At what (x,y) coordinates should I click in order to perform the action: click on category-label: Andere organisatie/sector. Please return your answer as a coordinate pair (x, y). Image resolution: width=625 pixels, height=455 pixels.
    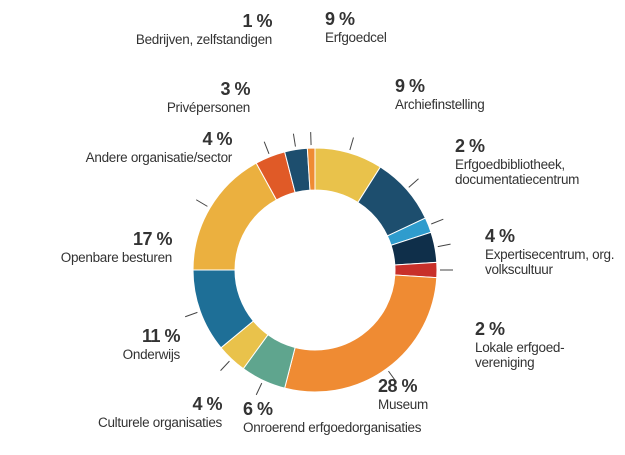
    Looking at the image, I should click on (159, 157).